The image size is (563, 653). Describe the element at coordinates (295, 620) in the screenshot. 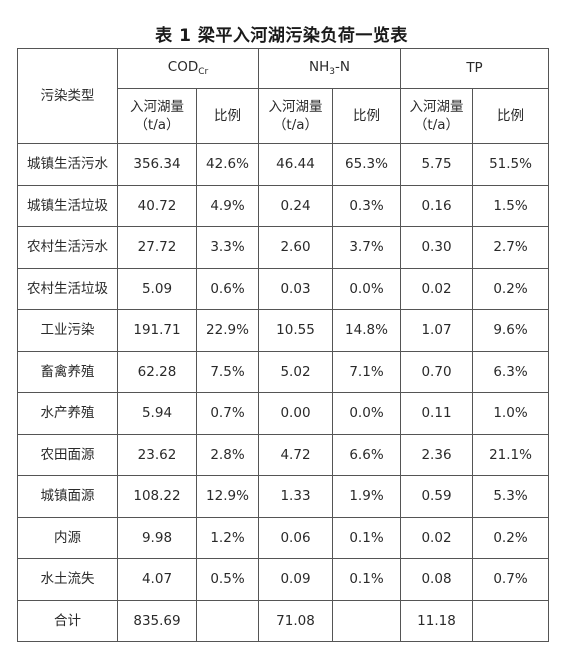

I see `cell-nh3: 71.08` at that location.